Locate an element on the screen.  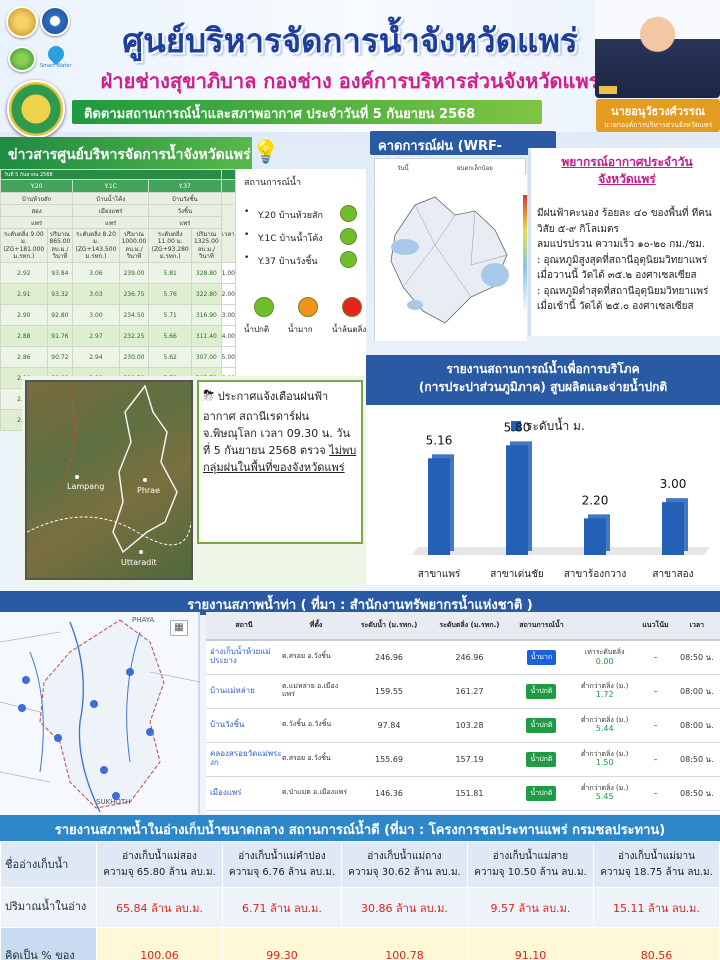
station-column-header: แนวโน้ม is located at coordinates (655, 626).